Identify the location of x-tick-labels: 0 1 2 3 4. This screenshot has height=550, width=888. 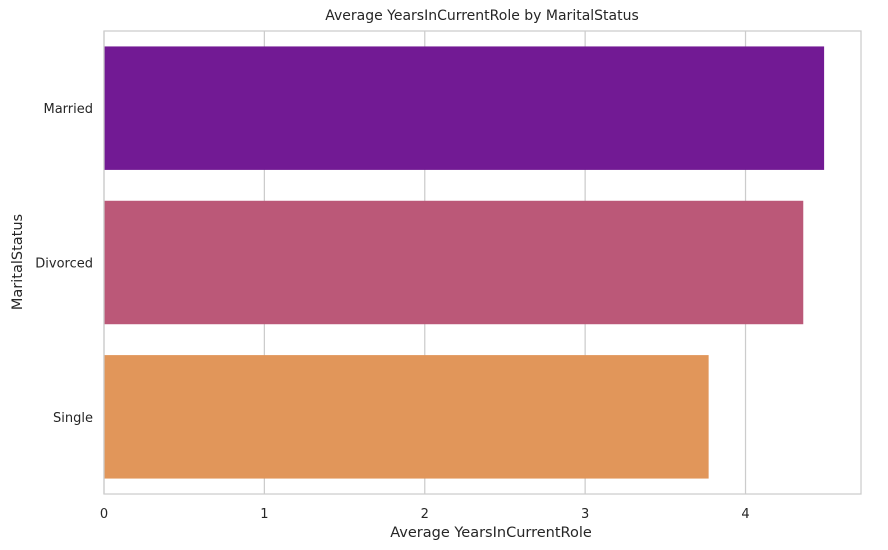
(425, 514).